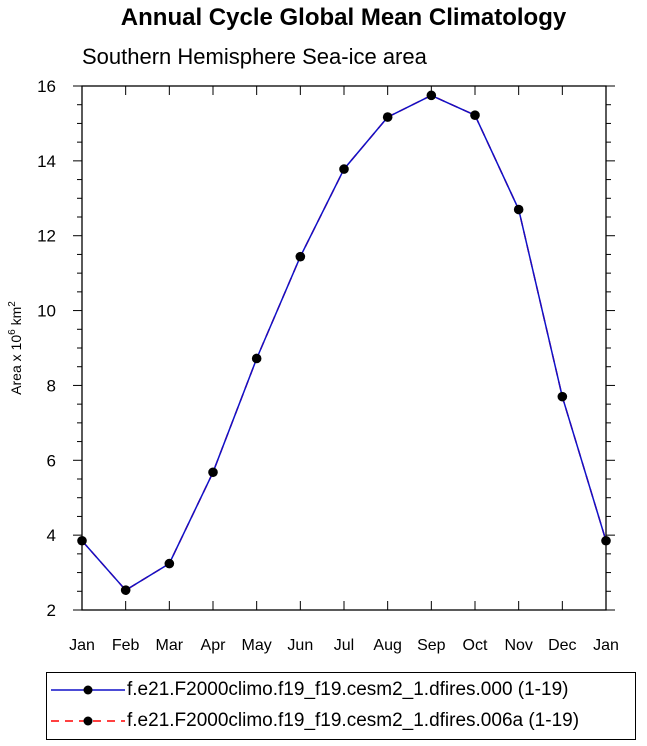 The width and height of the screenshot is (647, 746). I want to click on y-tick-label: 8, so click(51, 385).